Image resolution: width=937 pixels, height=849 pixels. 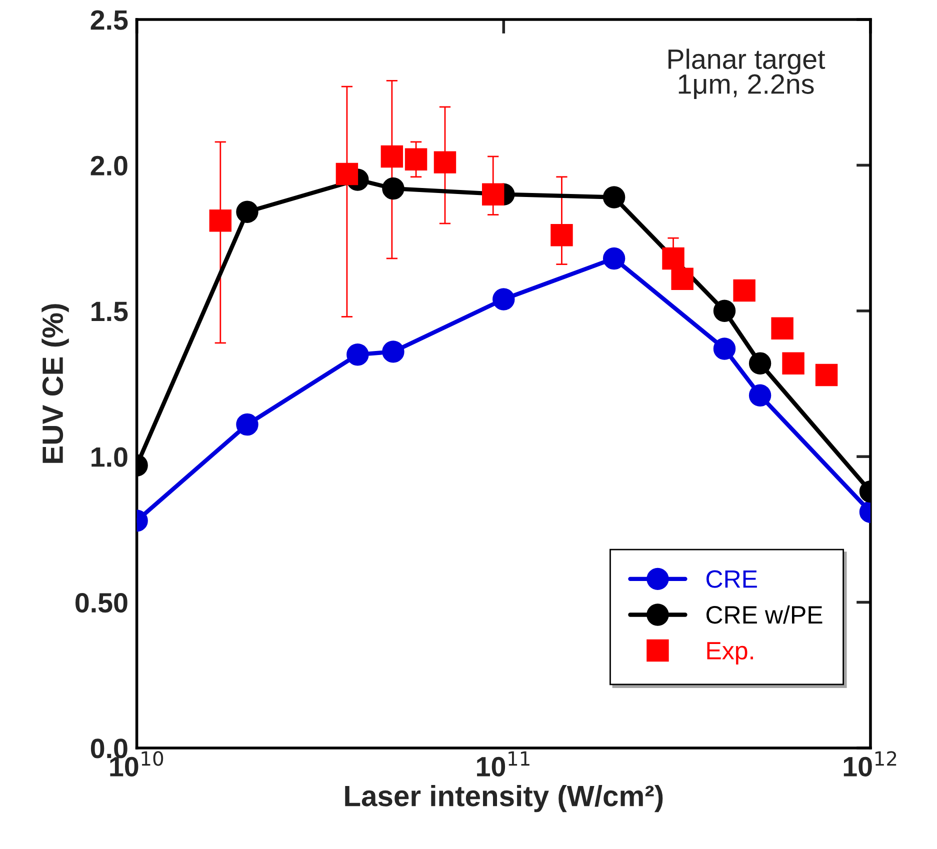 What do you see at coordinates (504, 798) in the screenshot?
I see `x-axis-title: Laser intensity (W/cm²)` at bounding box center [504, 798].